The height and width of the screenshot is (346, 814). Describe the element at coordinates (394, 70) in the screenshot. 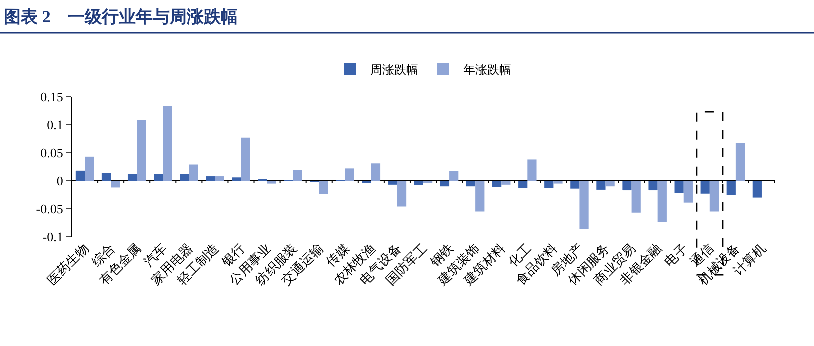

I see `legend-label: 周涨跌幅` at that location.